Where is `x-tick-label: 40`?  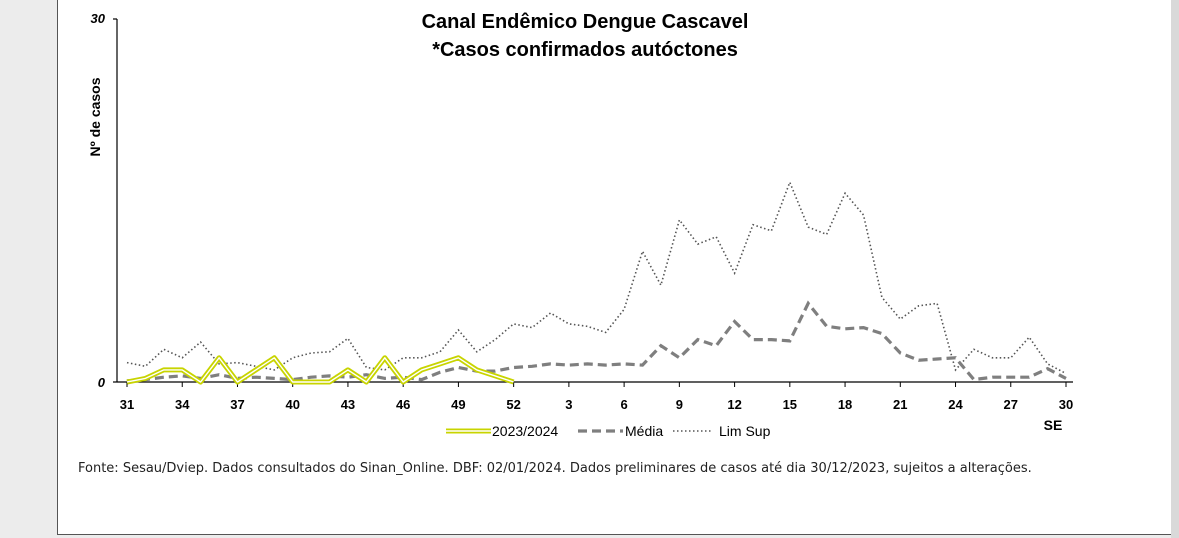
x-tick-label: 40 is located at coordinates (292, 404).